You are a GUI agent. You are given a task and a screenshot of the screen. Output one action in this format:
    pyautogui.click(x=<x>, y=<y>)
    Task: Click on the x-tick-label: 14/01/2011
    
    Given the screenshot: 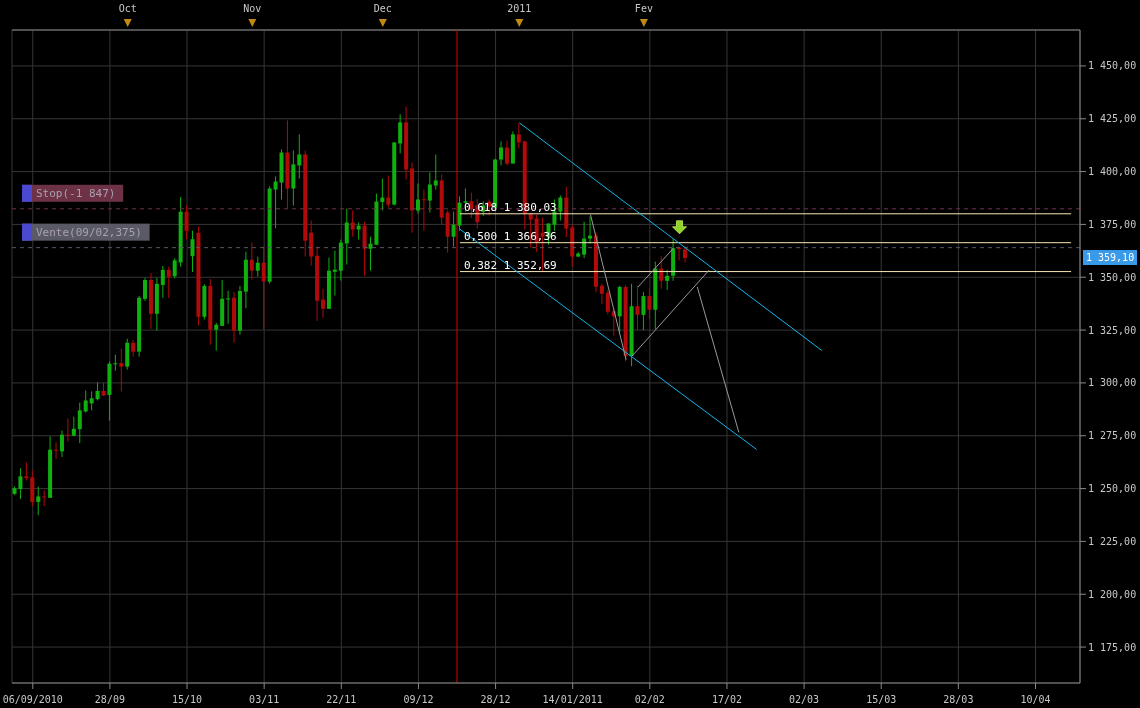 What is the action you would take?
    pyautogui.click(x=572, y=699)
    